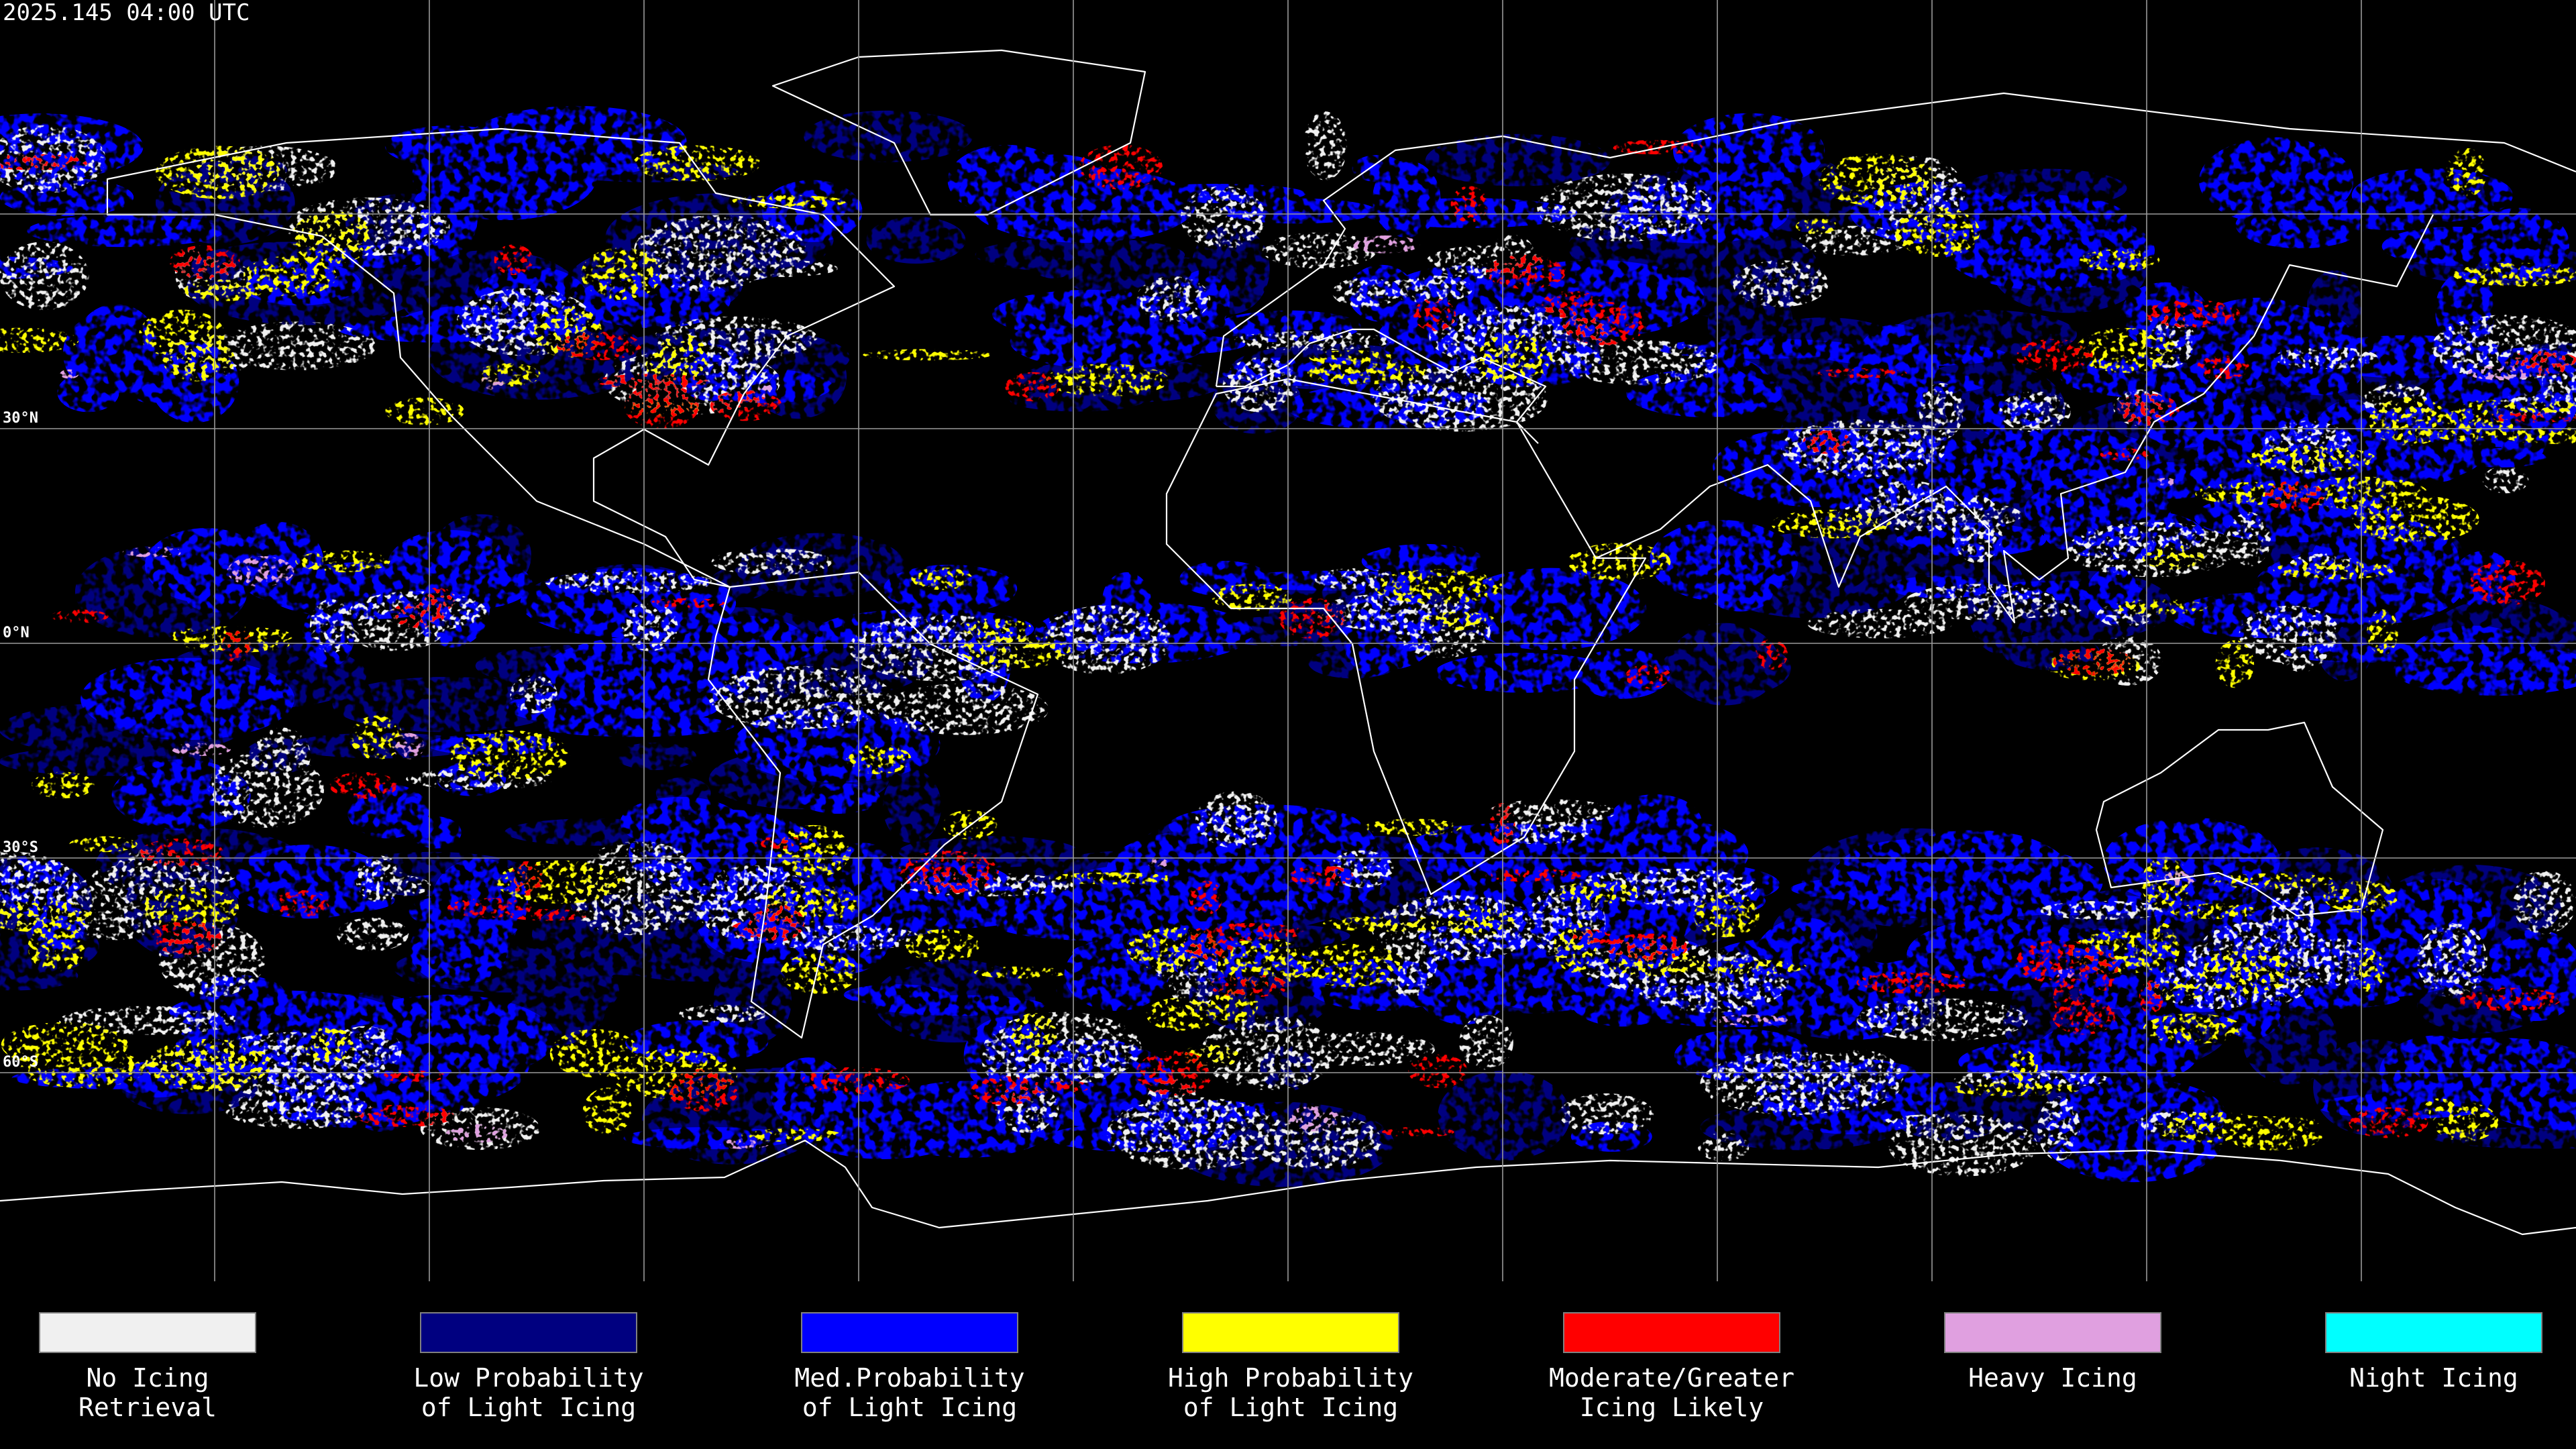 This screenshot has height=1449, width=2576. What do you see at coordinates (2433, 1378) in the screenshot?
I see `legend-label: Night Icing` at bounding box center [2433, 1378].